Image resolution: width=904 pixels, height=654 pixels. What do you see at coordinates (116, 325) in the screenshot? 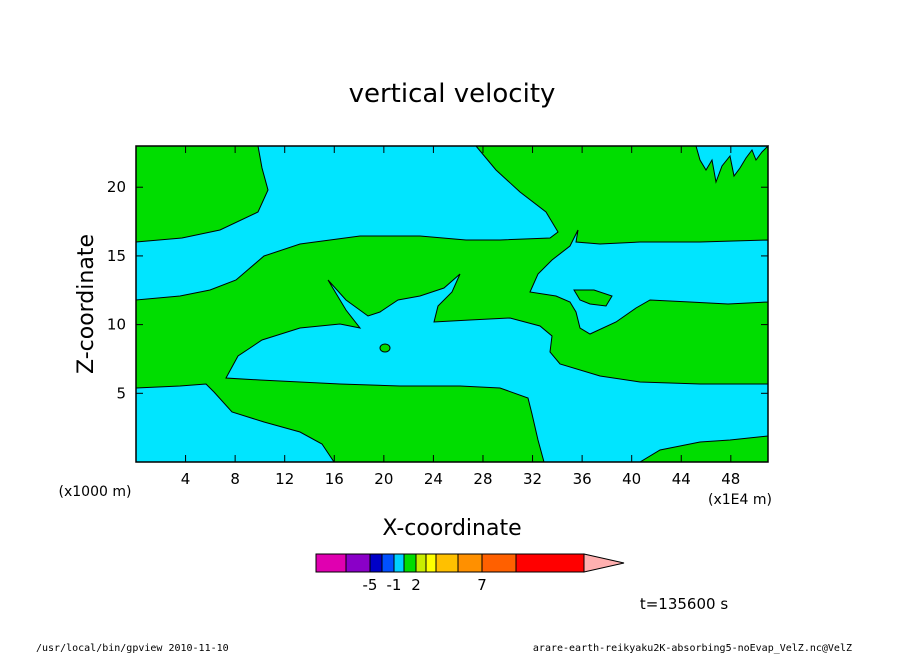
I see `y-tick-label: 10` at bounding box center [116, 325].